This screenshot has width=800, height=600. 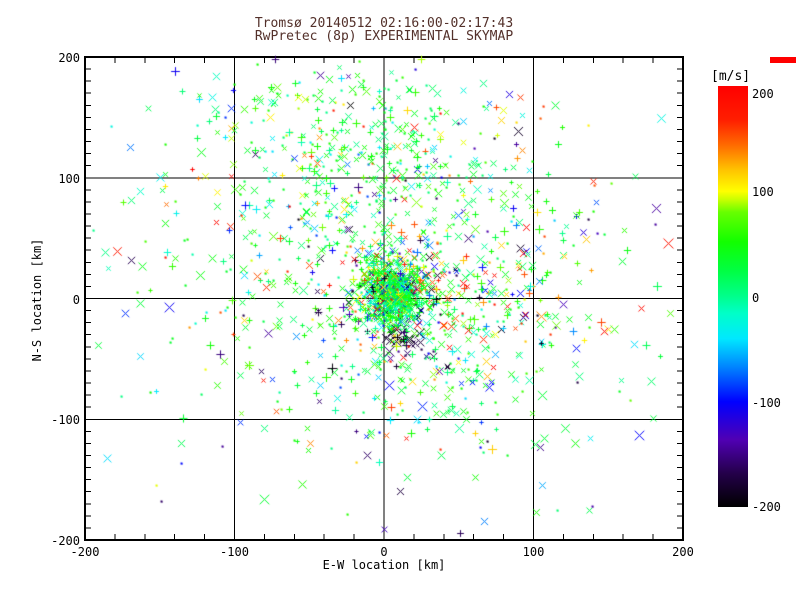 What do you see at coordinates (763, 192) in the screenshot?
I see `colorbar-tick-label: 100` at bounding box center [763, 192].